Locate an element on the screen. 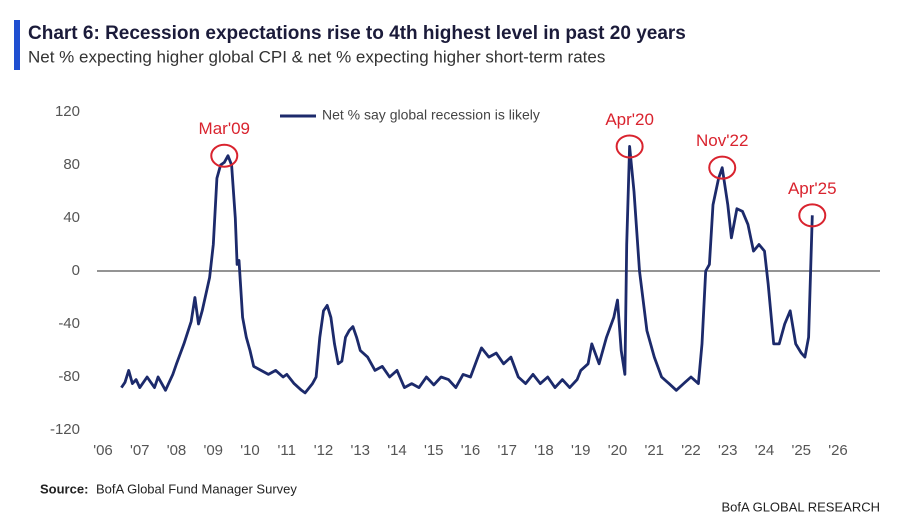 The width and height of the screenshot is (900, 523). x-tick-label: '12 is located at coordinates (324, 450).